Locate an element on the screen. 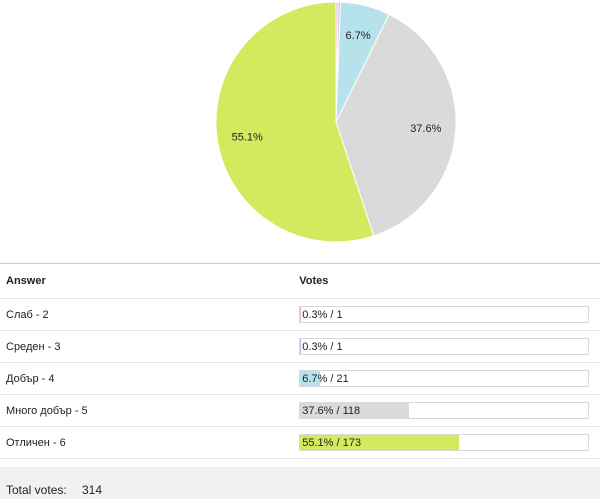 This screenshot has width=600, height=499. table-row: Много добър - 5 37.6% / 118 is located at coordinates (300, 410).